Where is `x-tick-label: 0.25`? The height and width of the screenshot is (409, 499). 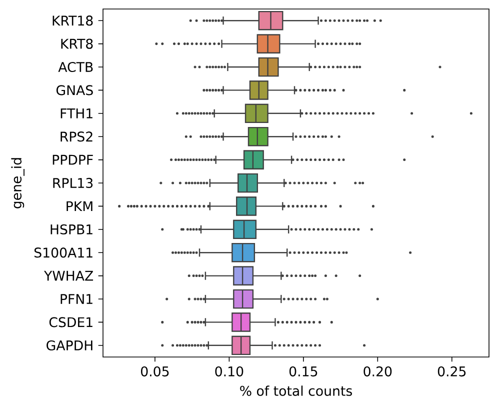
x-tick-label: 0.25 is located at coordinates (452, 371).